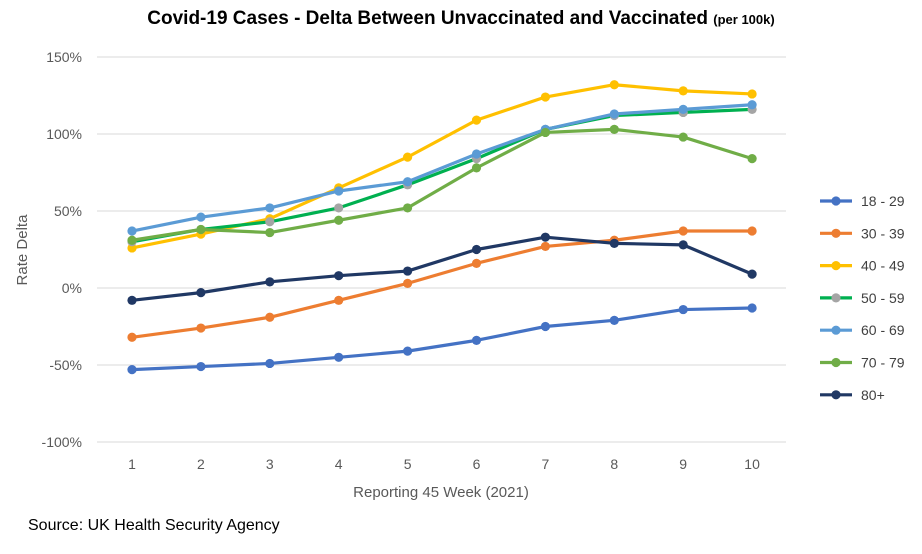 The width and height of the screenshot is (922, 554). What do you see at coordinates (883, 363) in the screenshot?
I see `legend-label-70-79: 70 - 79` at bounding box center [883, 363].